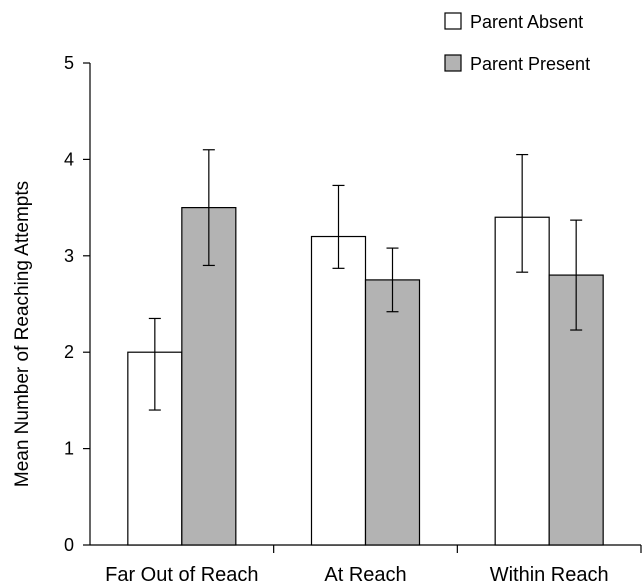 The width and height of the screenshot is (643, 585). I want to click on y-tick-label: 2, so click(69, 352).